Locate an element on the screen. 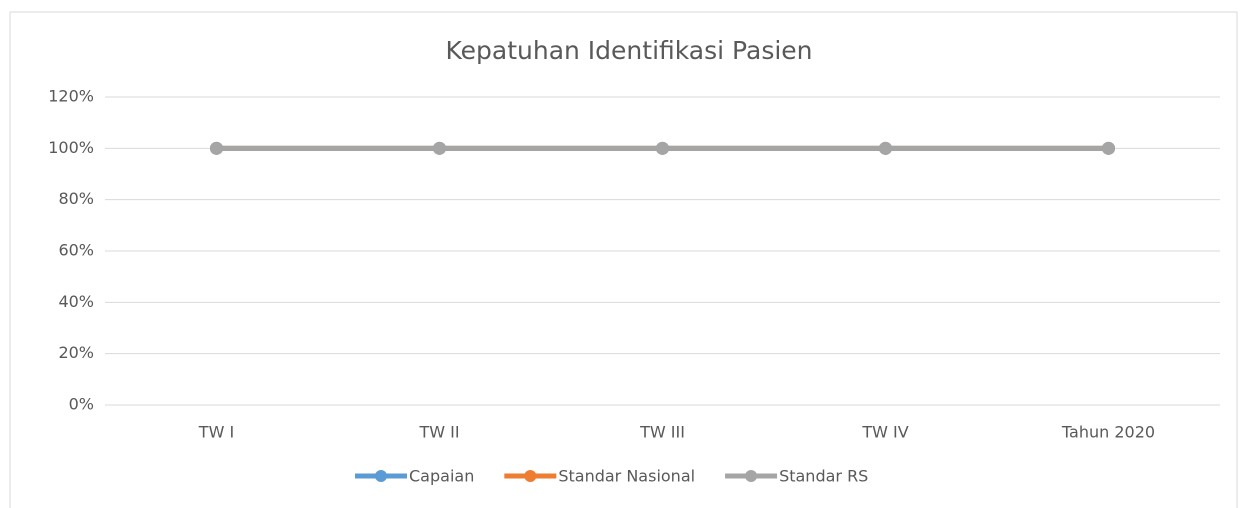 The height and width of the screenshot is (508, 1247). x-tick-label: TW II is located at coordinates (438, 432).